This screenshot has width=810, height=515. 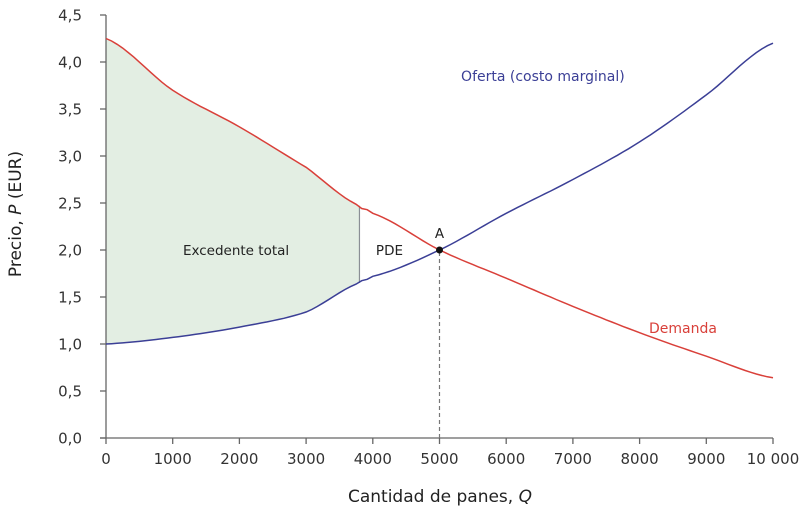 What do you see at coordinates (106, 459) in the screenshot?
I see `x-tick-label: 0` at bounding box center [106, 459].